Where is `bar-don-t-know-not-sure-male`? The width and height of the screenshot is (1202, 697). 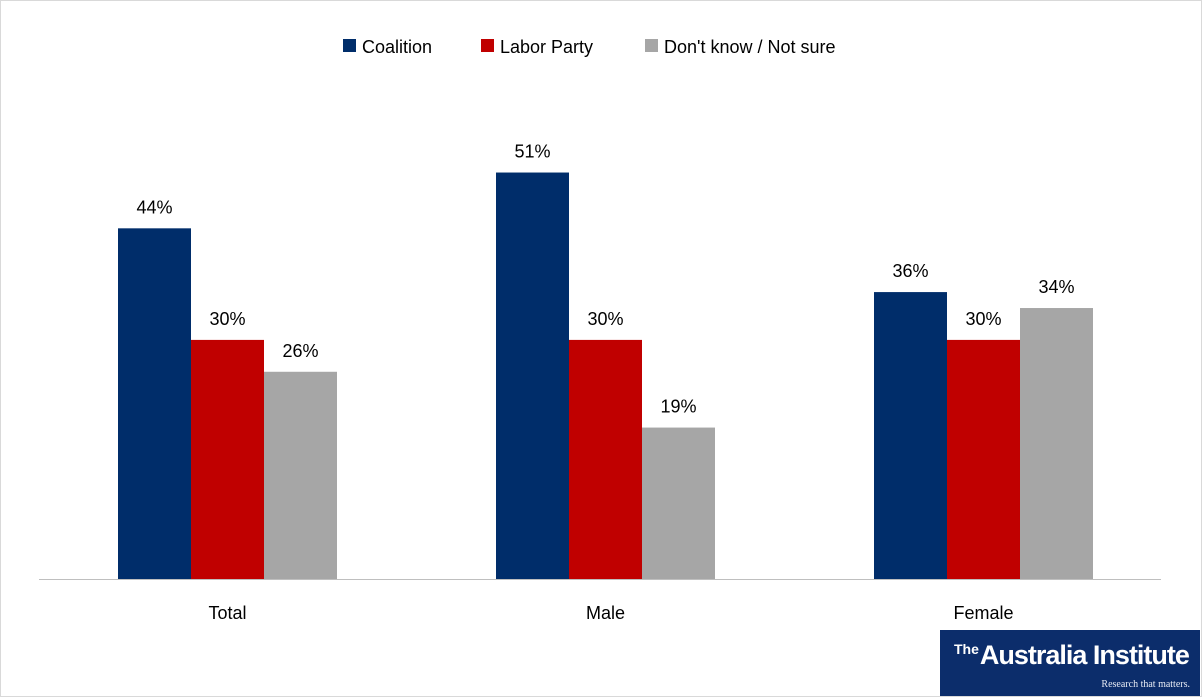 bar-don-t-know-not-sure-male is located at coordinates (678, 503).